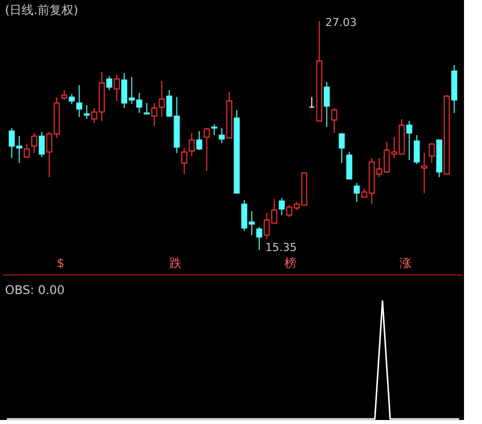  What do you see at coordinates (35, 290) in the screenshot?
I see `chart-title: OBS: 0.00` at bounding box center [35, 290].